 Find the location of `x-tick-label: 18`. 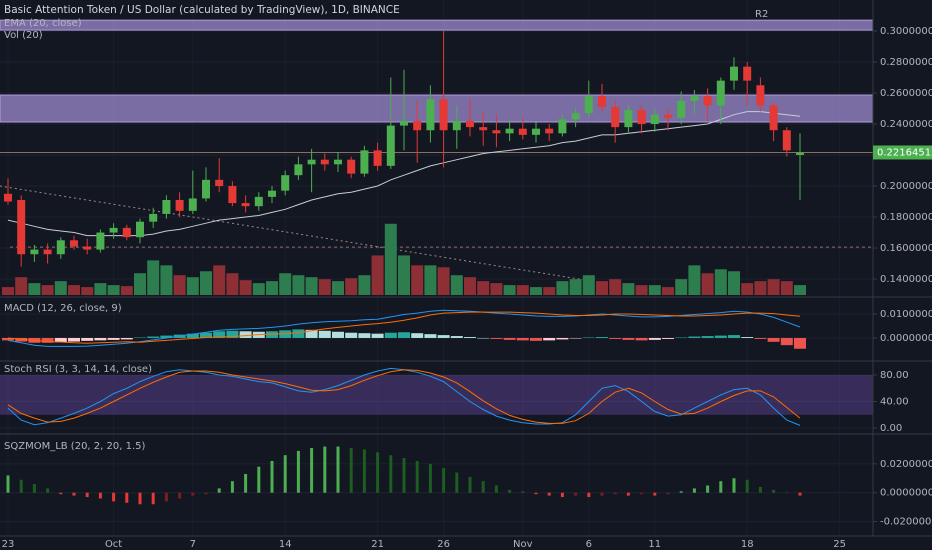

x-tick-label: 18 is located at coordinates (747, 544).